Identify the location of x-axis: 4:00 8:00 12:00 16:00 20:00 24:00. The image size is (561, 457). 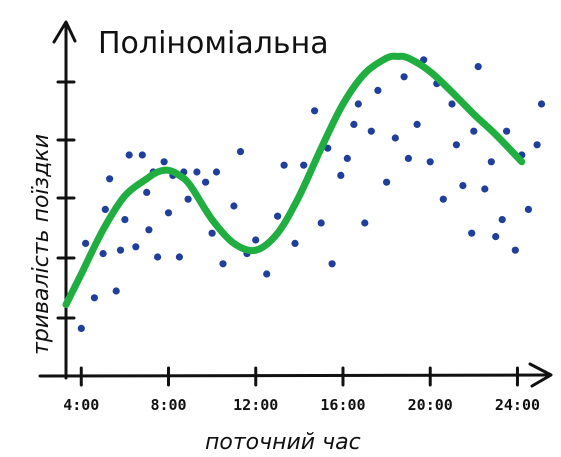
(295, 388).